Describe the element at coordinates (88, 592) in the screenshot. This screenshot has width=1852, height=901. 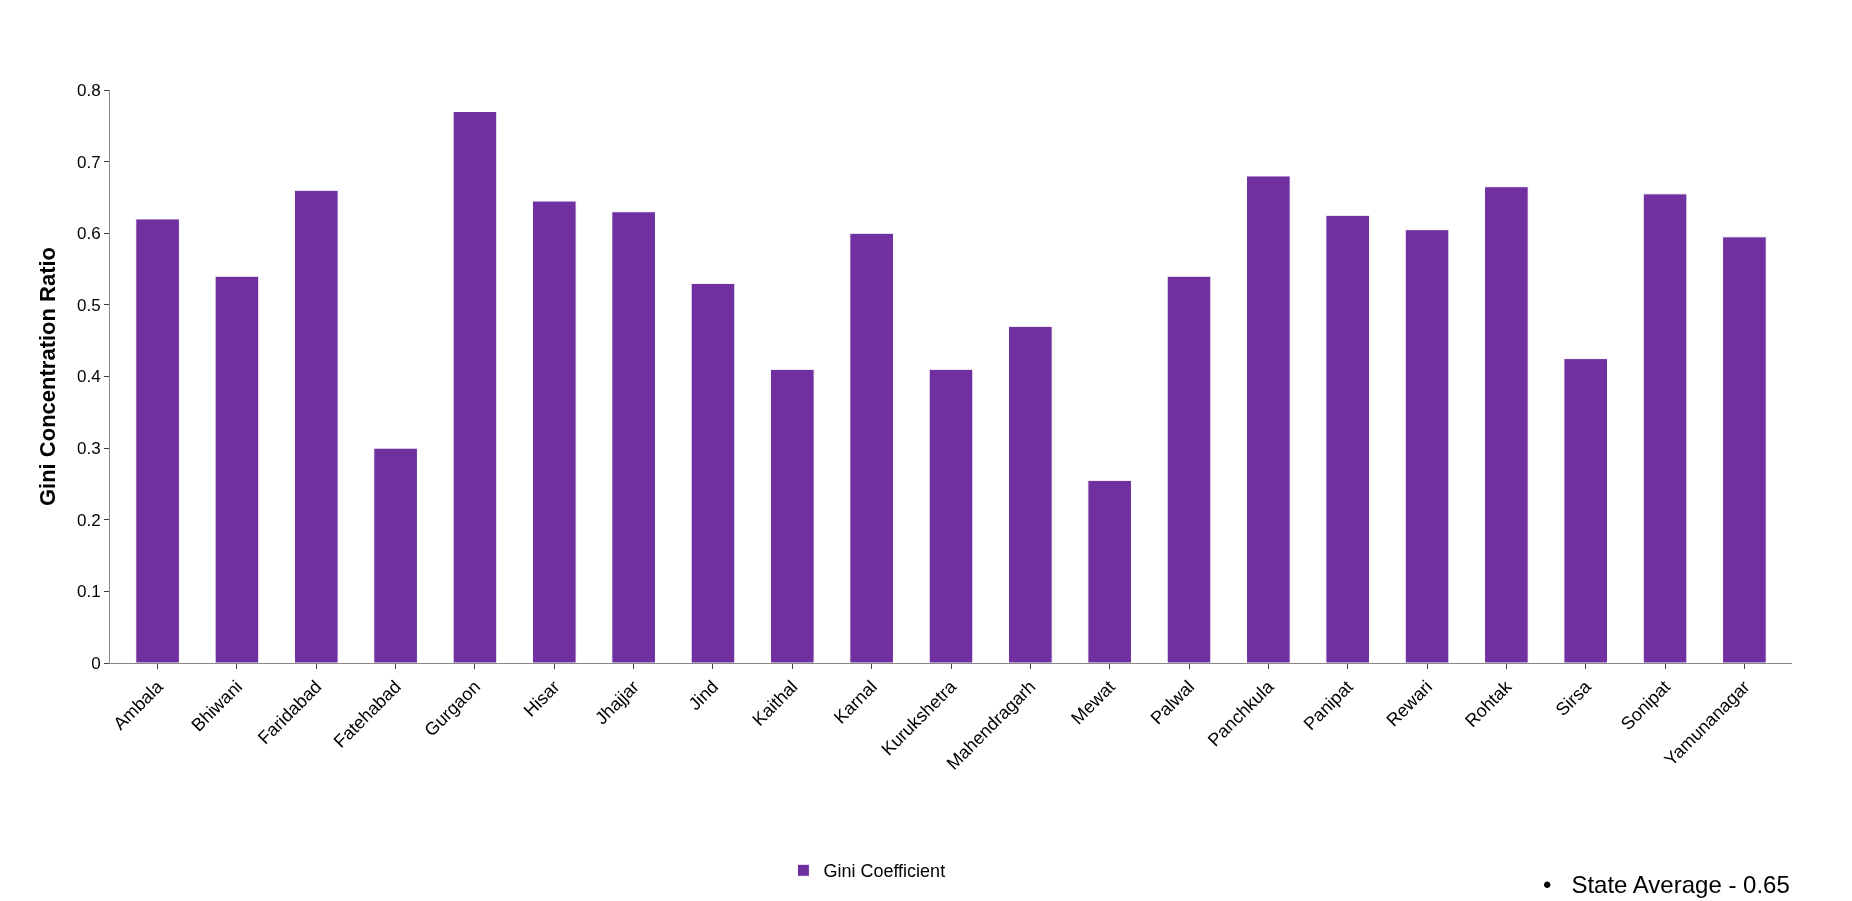
I see `y-tick-label: 0.1` at that location.